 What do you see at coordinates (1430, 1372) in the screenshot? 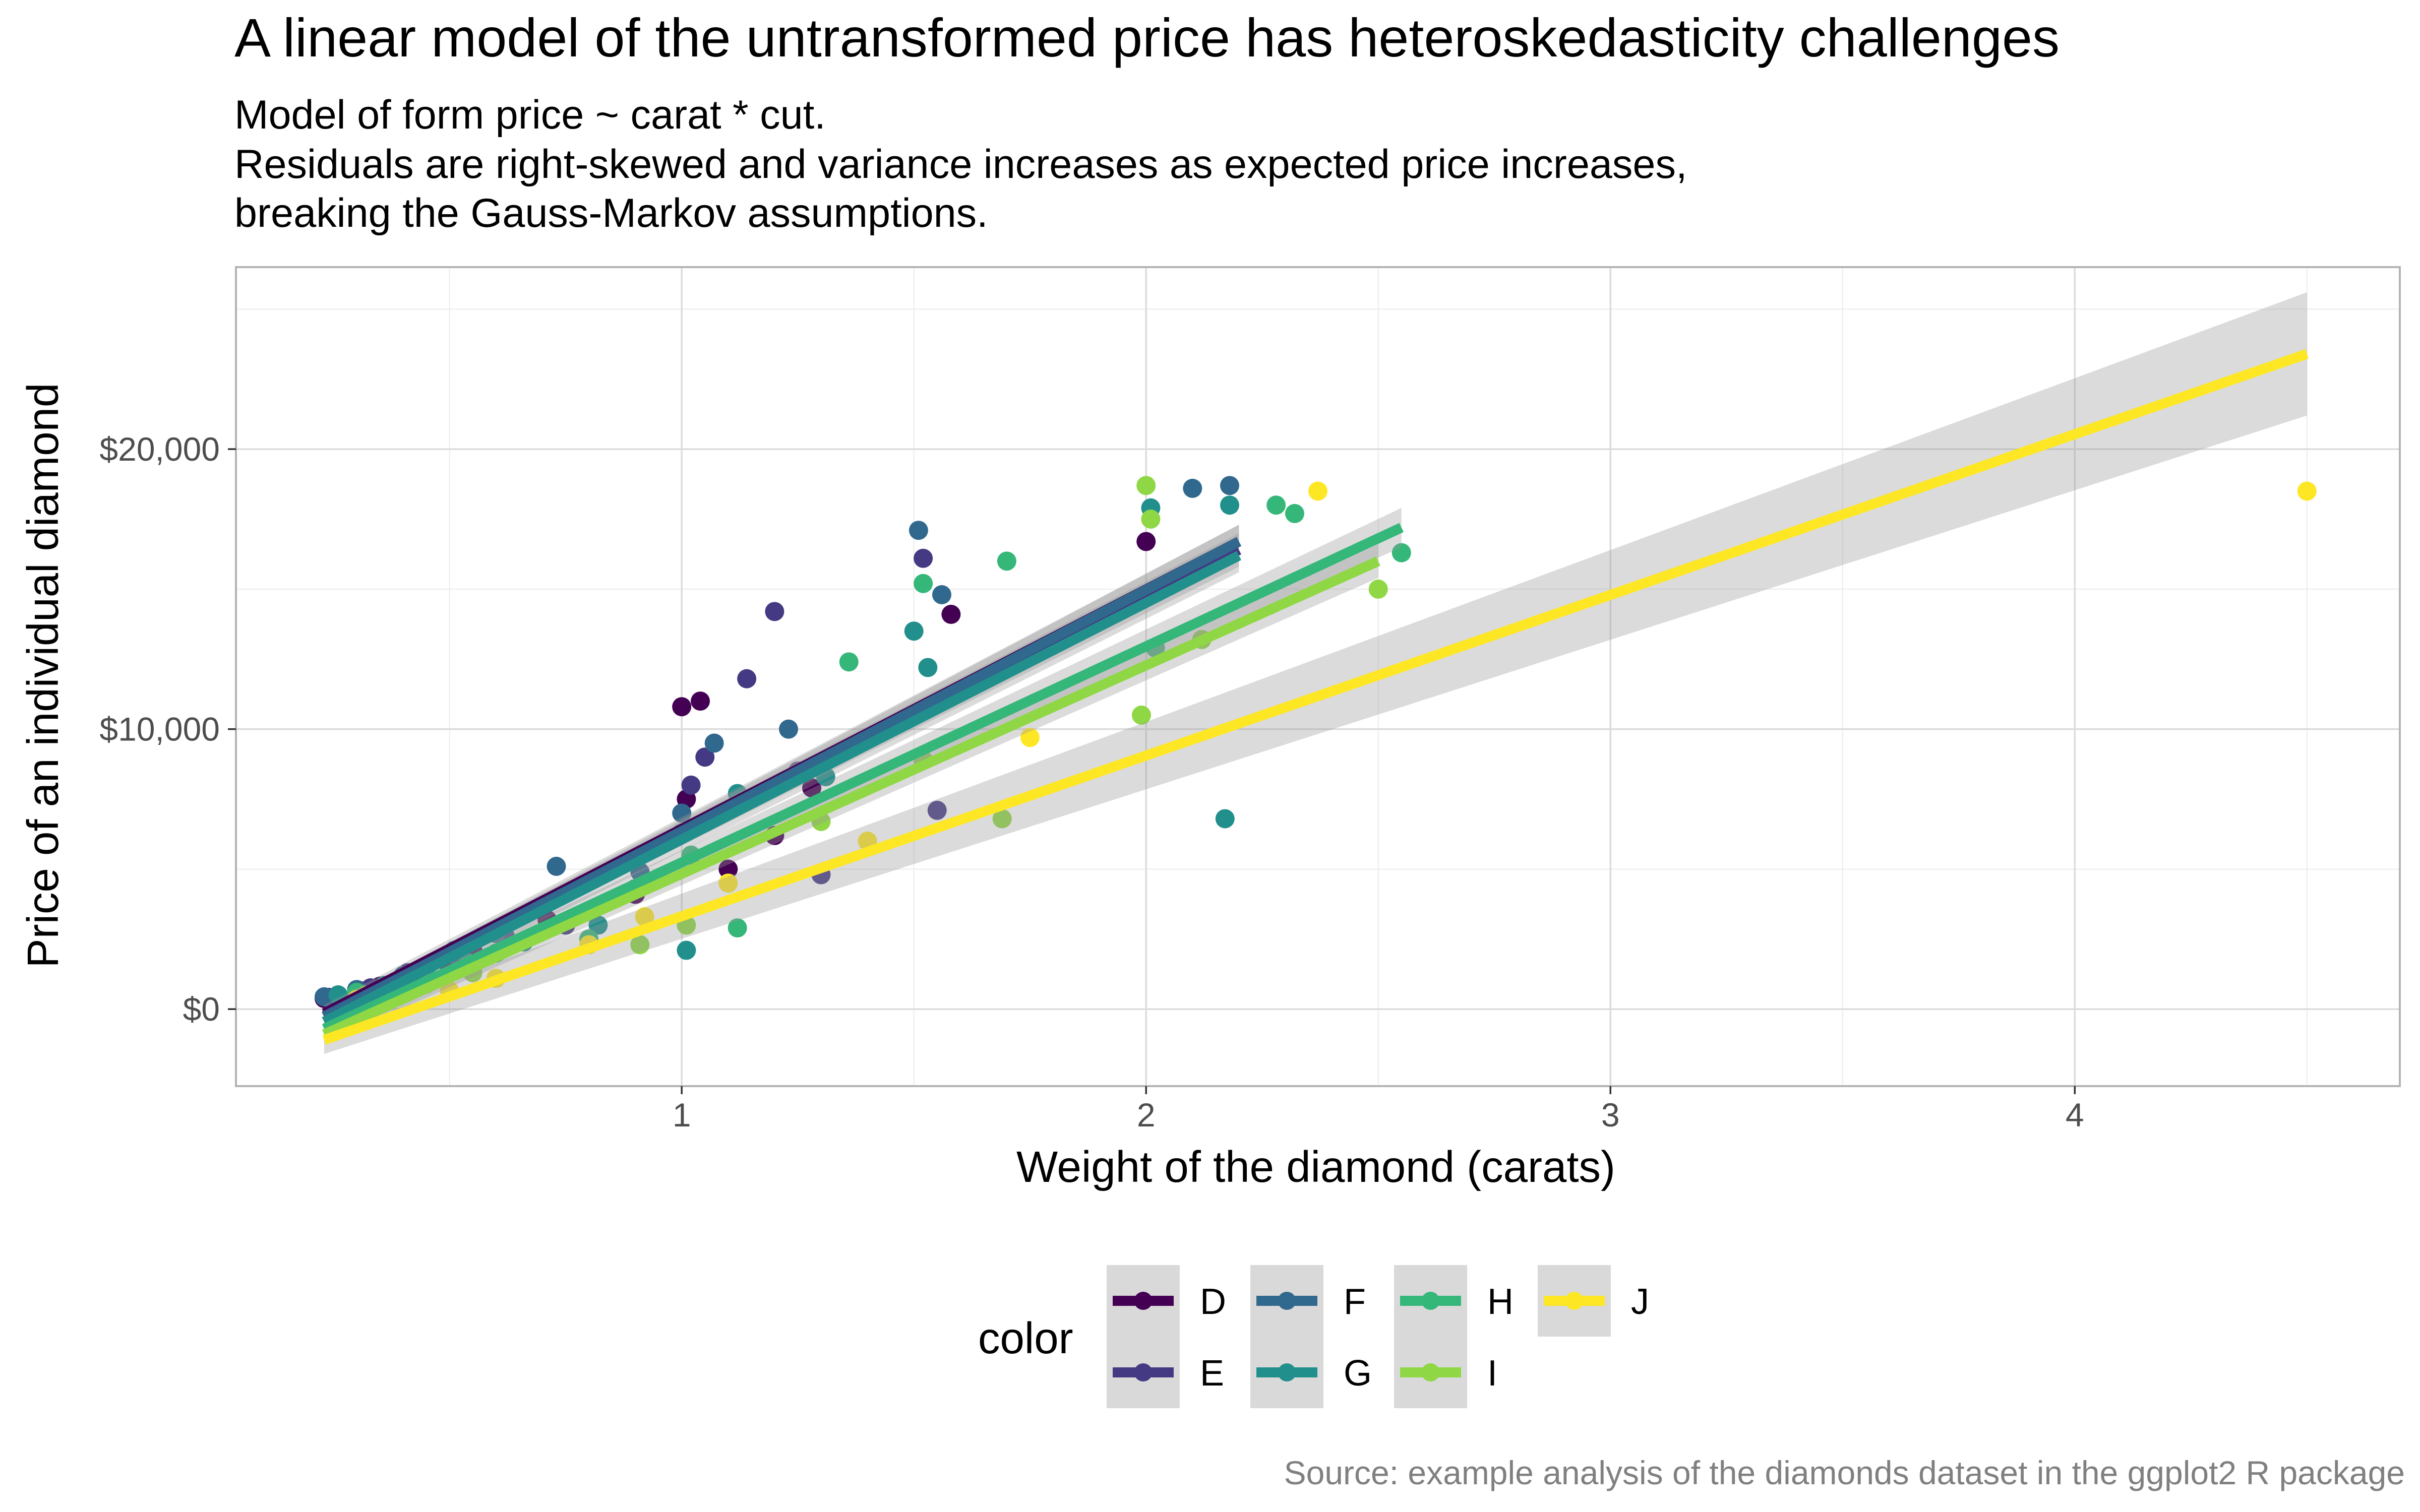
I see `legend-key-point-I` at bounding box center [1430, 1372].